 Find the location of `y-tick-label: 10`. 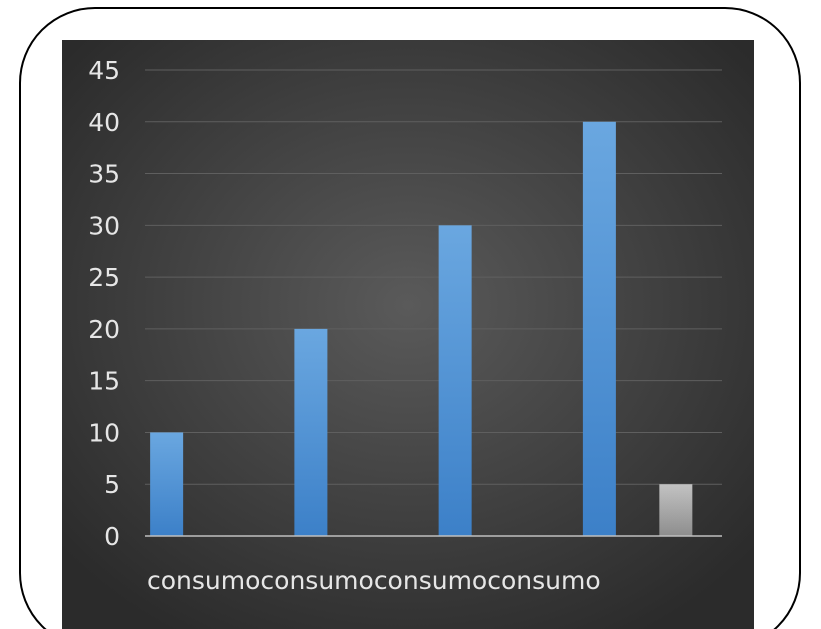

y-tick-label: 10 is located at coordinates (104, 432).